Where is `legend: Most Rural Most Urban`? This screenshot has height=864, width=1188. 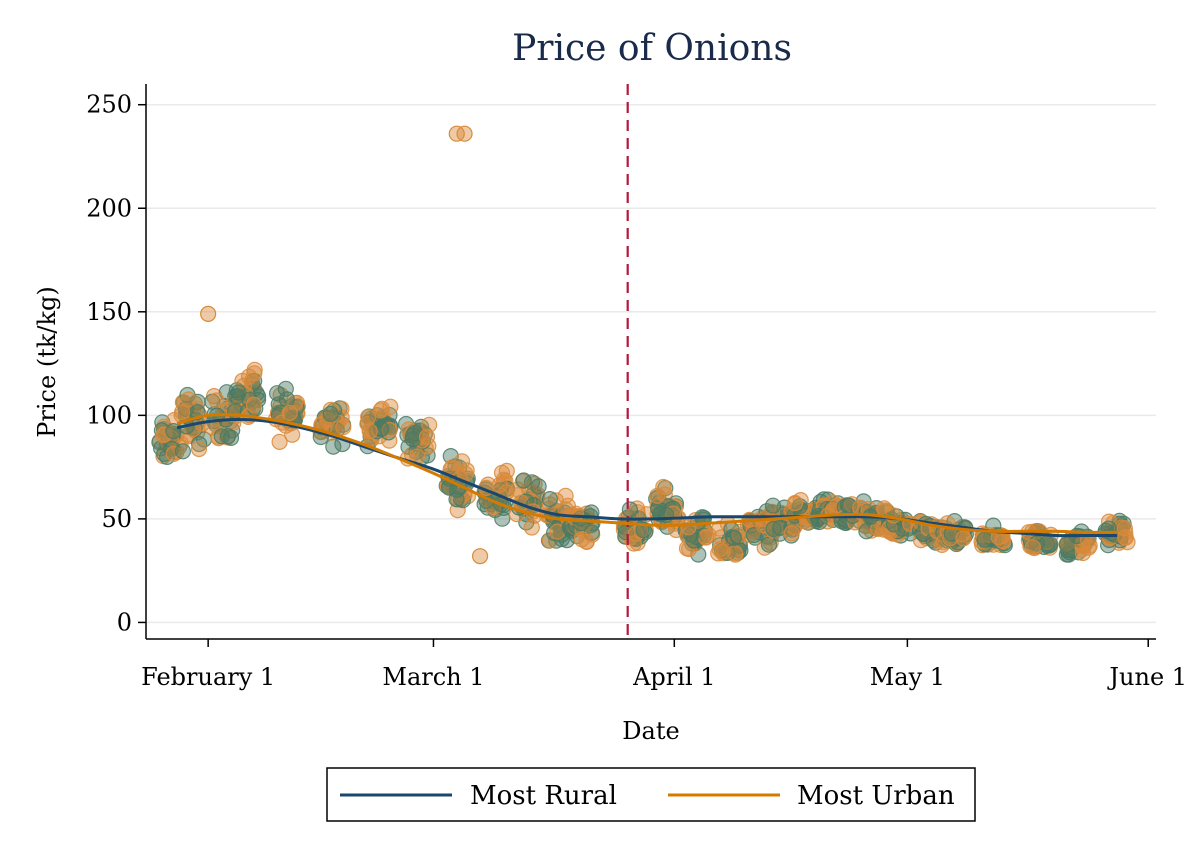
legend: Most Rural Most Urban is located at coordinates (651, 794).